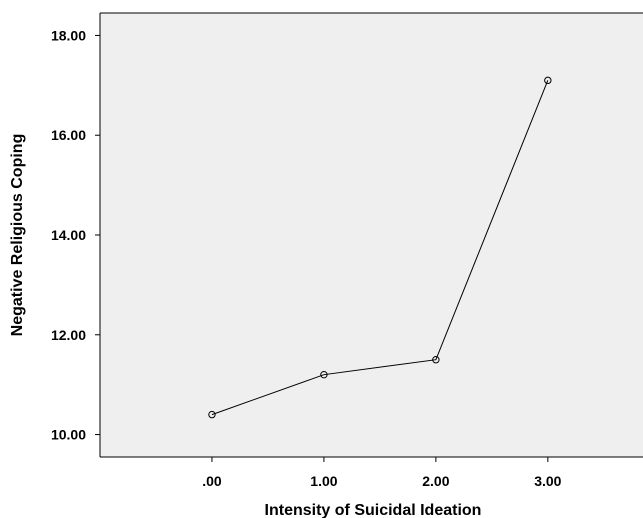 This screenshot has height=518, width=643. Describe the element at coordinates (68, 135) in the screenshot. I see `y-tick-label: 16.00` at that location.